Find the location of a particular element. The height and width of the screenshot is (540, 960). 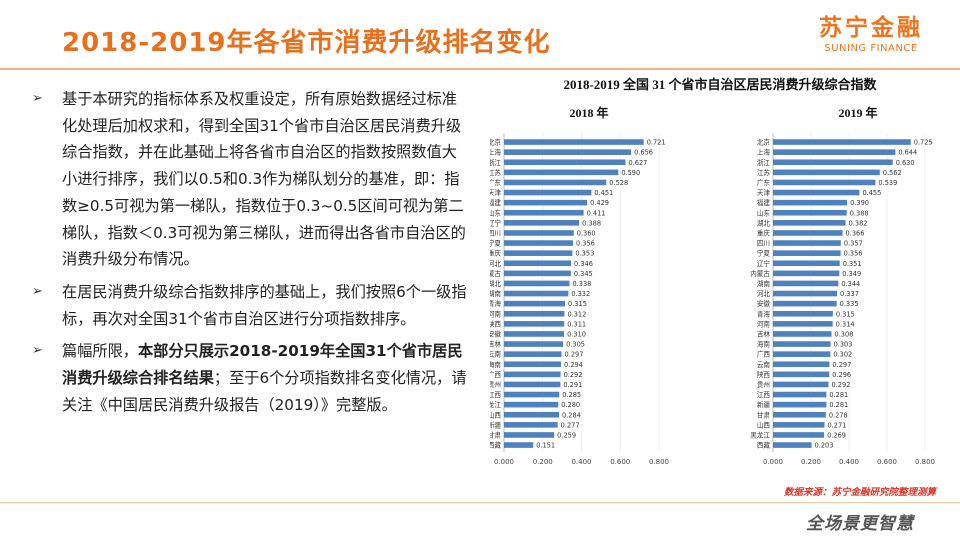

data-label: 0.725 is located at coordinates (923, 143).